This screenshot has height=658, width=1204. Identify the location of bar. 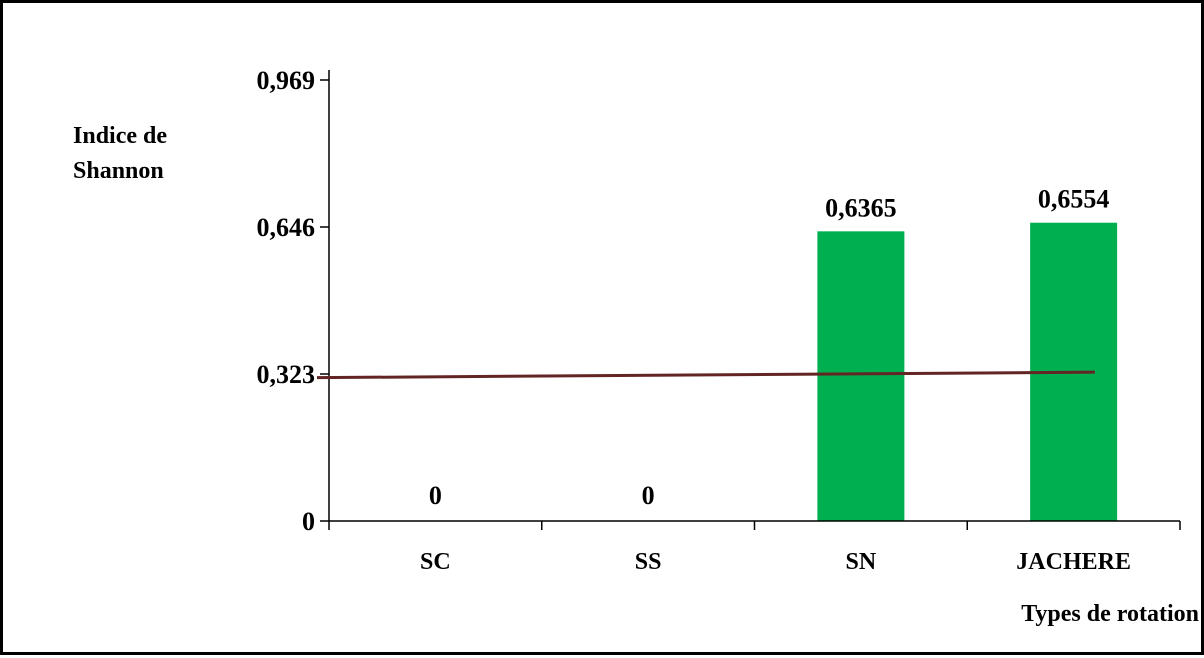
(861, 376).